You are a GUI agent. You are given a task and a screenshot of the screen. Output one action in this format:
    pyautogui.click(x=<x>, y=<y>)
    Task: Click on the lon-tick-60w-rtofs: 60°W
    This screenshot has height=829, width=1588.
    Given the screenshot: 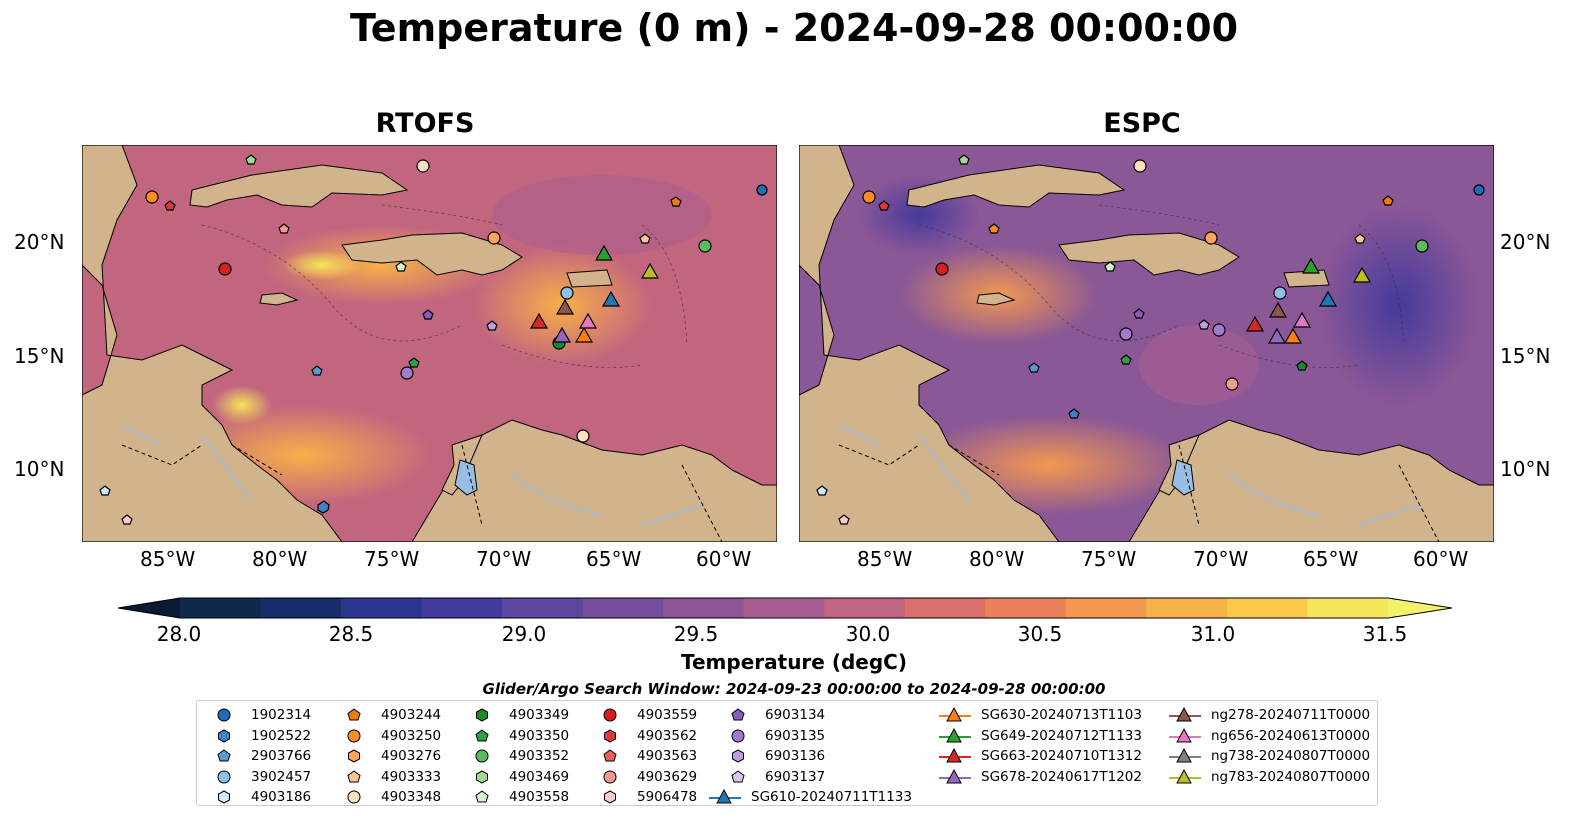 What is the action you would take?
    pyautogui.click(x=724, y=559)
    